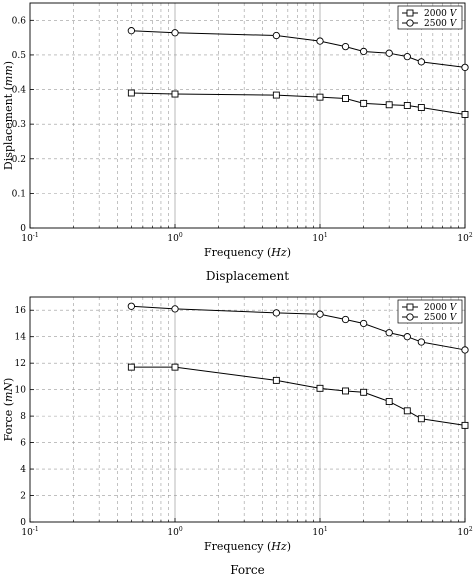 The width and height of the screenshot is (474, 582). I want to click on y-tick-label: 0.2, so click(19, 160).